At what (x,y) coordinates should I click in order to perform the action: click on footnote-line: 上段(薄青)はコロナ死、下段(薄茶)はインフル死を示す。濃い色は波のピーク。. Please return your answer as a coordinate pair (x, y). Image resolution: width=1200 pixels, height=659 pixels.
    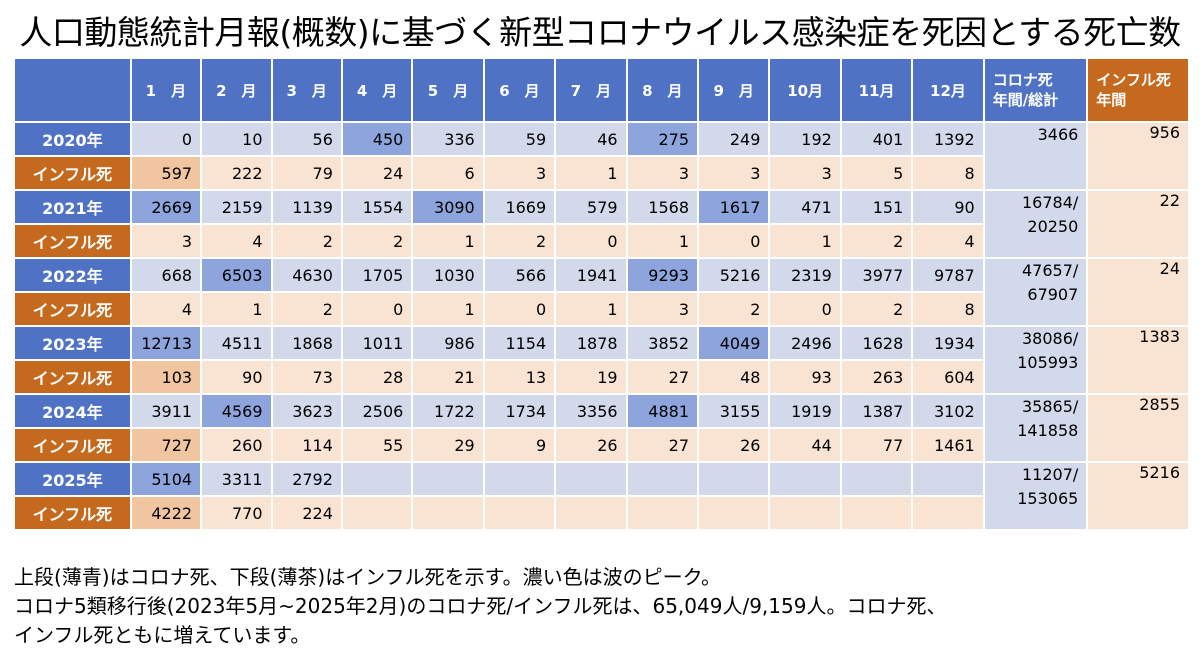
    Looking at the image, I should click on (368, 577).